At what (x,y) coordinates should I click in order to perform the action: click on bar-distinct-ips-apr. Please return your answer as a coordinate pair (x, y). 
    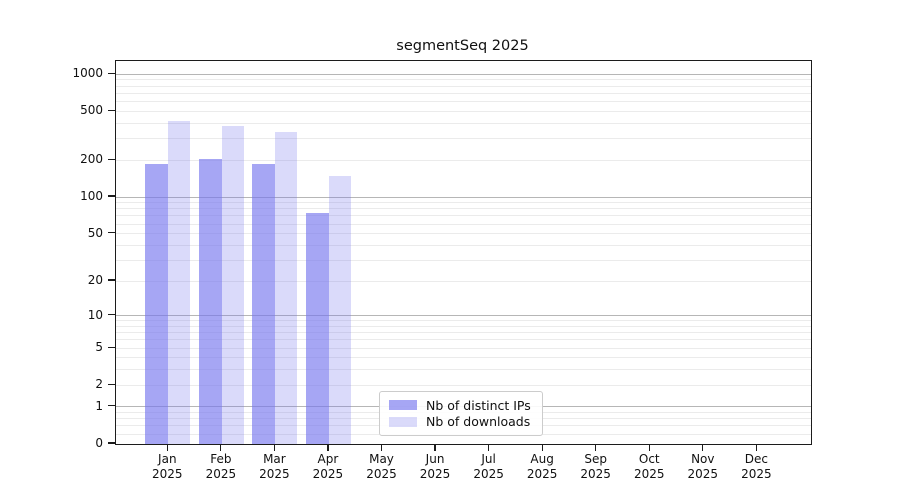
    Looking at the image, I should click on (317, 328).